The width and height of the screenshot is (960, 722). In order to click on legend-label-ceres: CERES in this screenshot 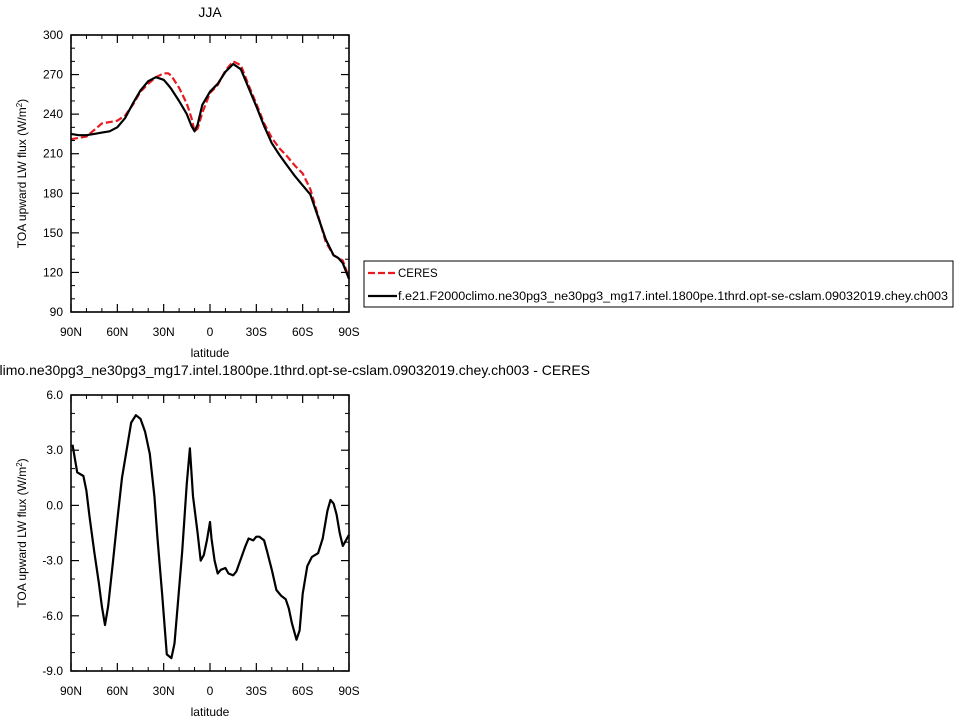, I will do `click(418, 274)`.